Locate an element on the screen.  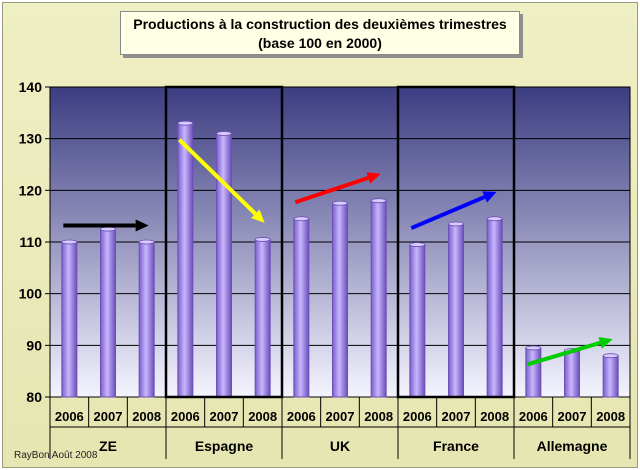
y-tick-label: 100 is located at coordinates (31, 294).